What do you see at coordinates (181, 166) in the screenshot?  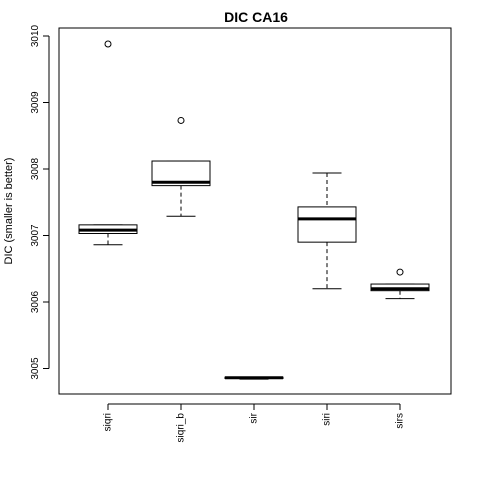 I see `box-siqri_b` at bounding box center [181, 166].